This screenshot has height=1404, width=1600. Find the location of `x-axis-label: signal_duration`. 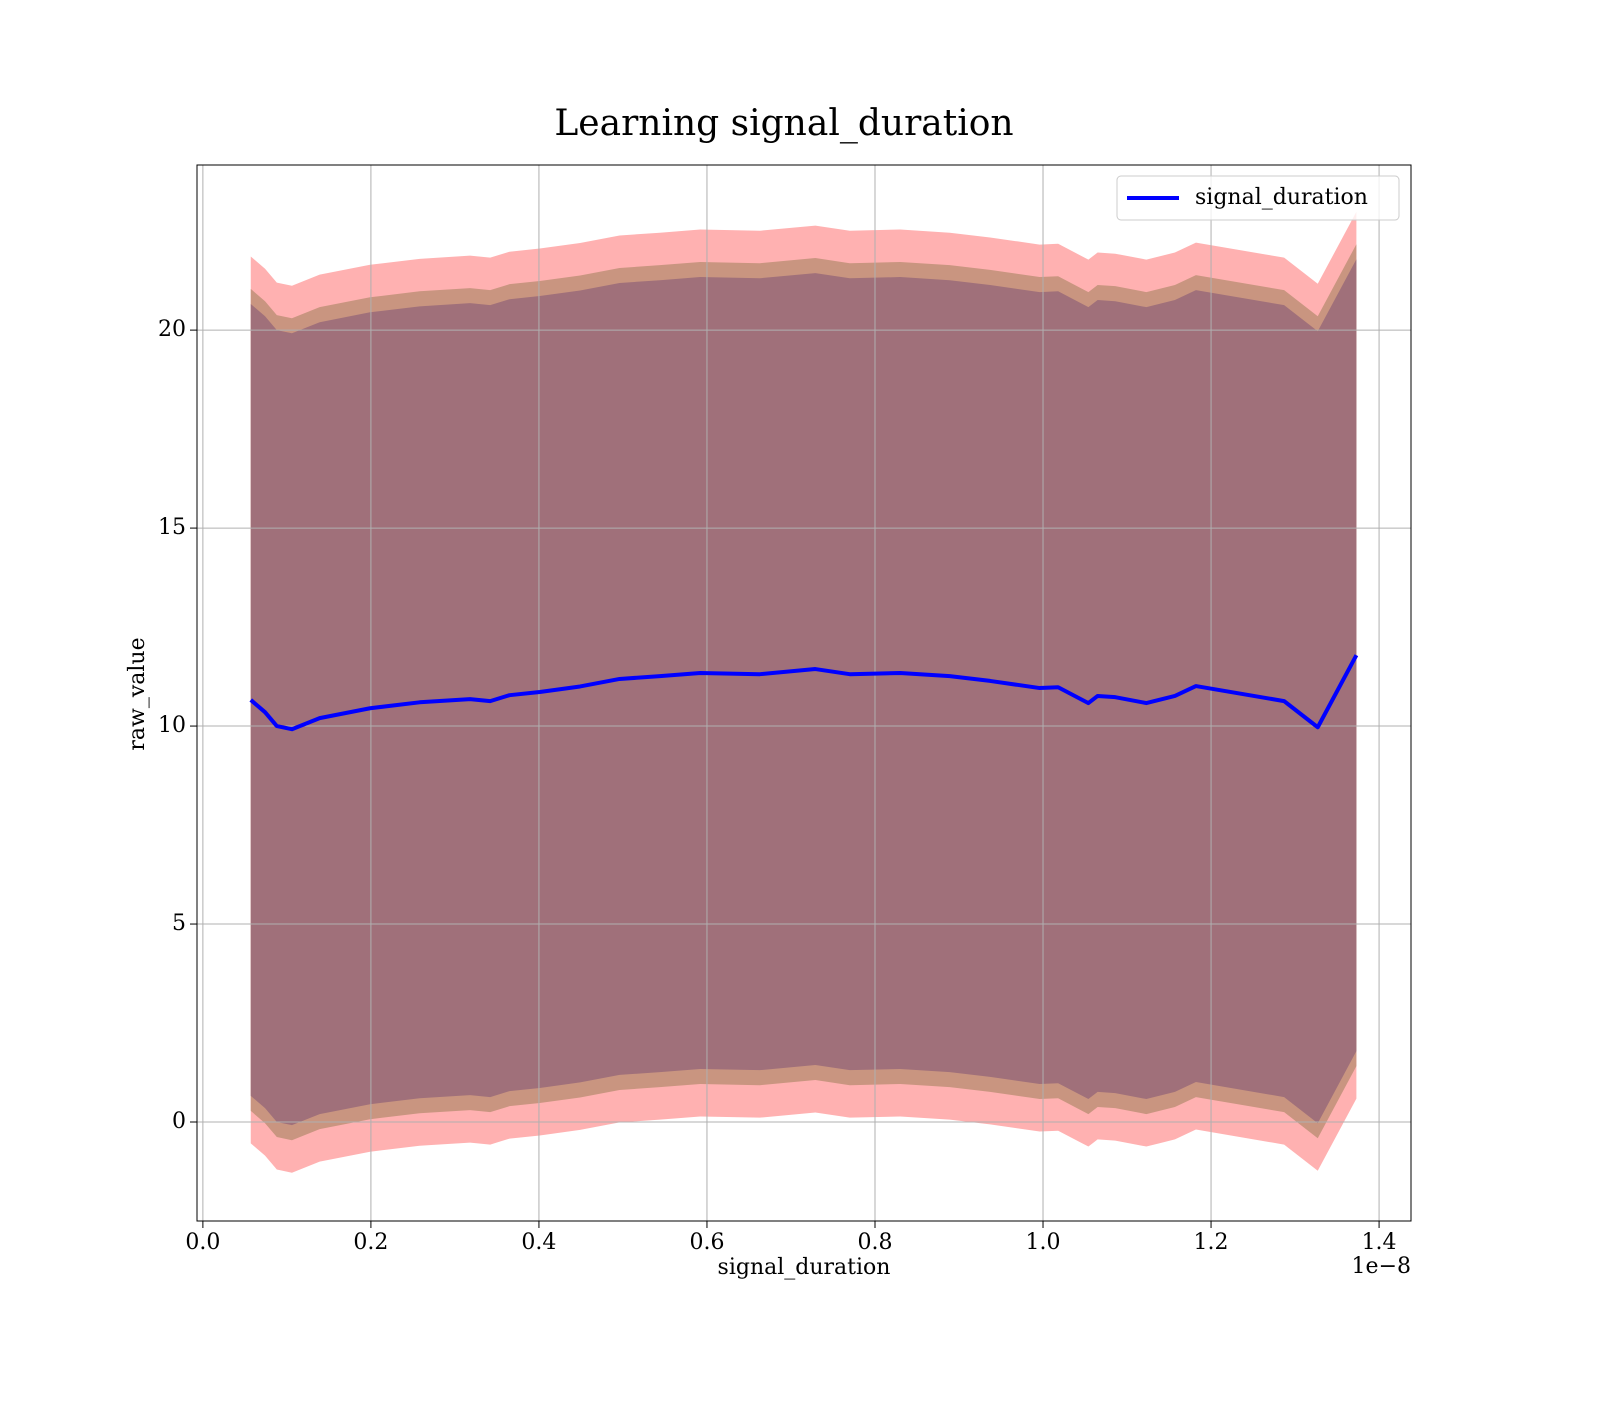

x-axis-label: signal_duration is located at coordinates (804, 1267).